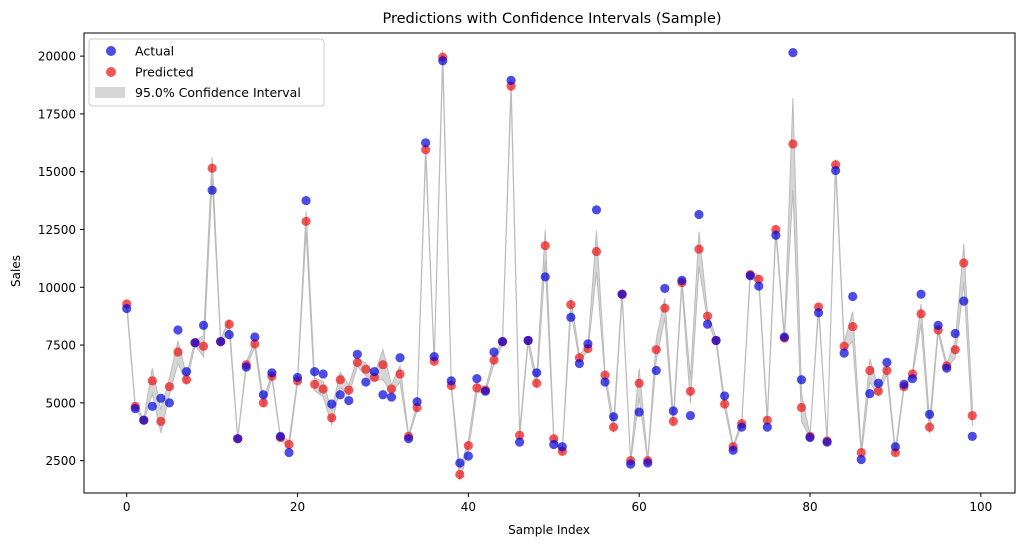  Describe the element at coordinates (57, 57) in the screenshot. I see `y-tick-label: 20000` at that location.